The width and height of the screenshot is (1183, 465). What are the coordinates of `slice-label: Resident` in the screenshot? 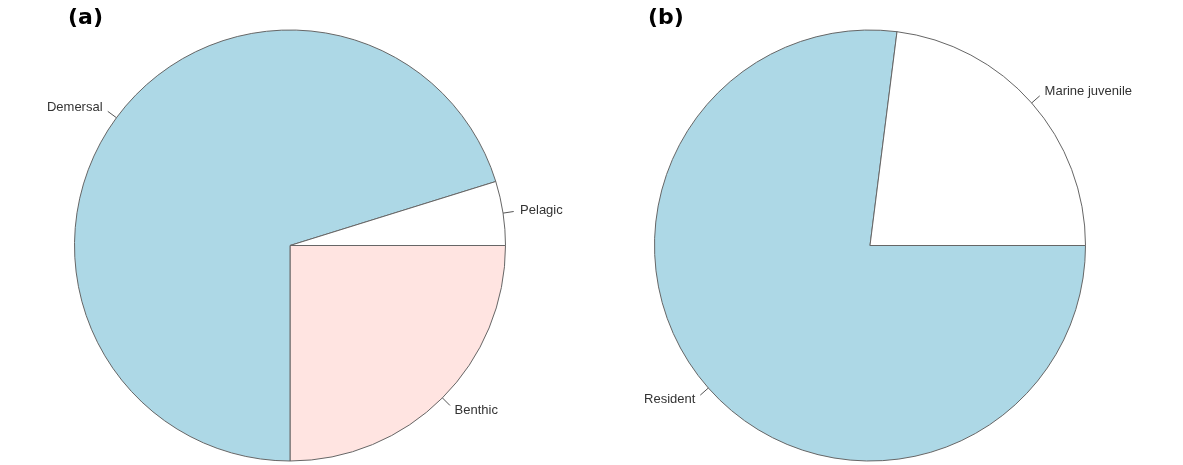 It's located at (670, 398).